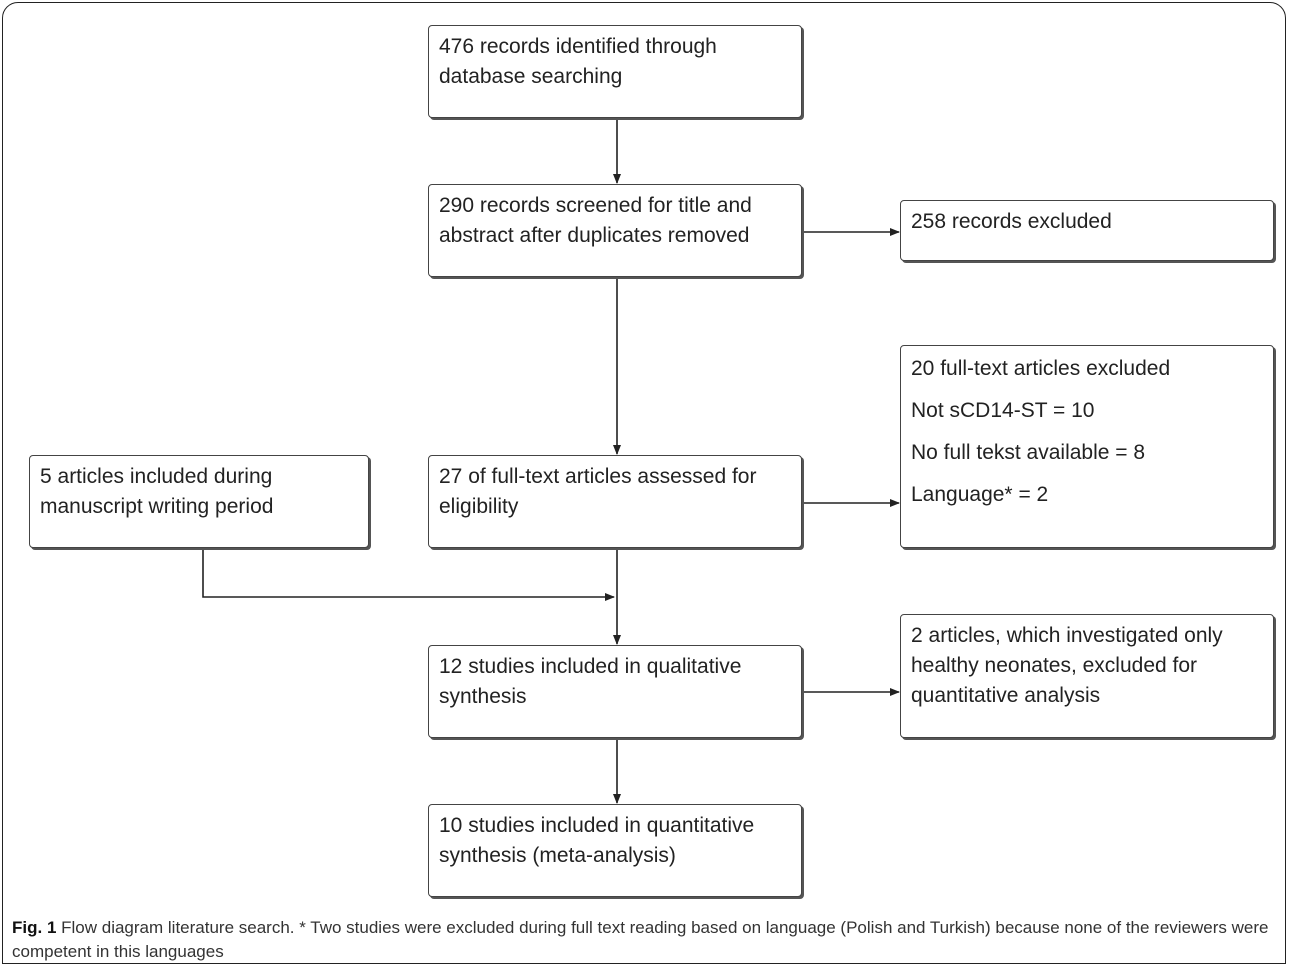  I want to click on box-text-line: Not sCD14-ST = 10, so click(1003, 410).